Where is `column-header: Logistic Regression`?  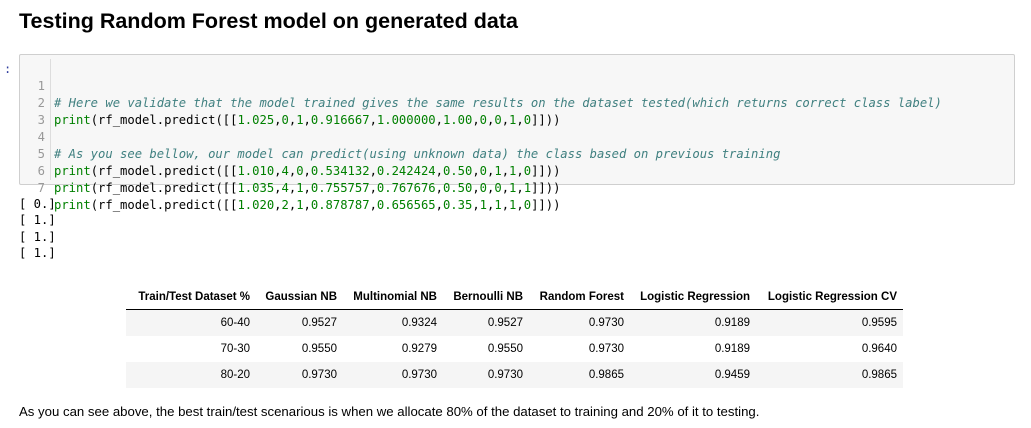 column-header: Logistic Regression is located at coordinates (693, 297).